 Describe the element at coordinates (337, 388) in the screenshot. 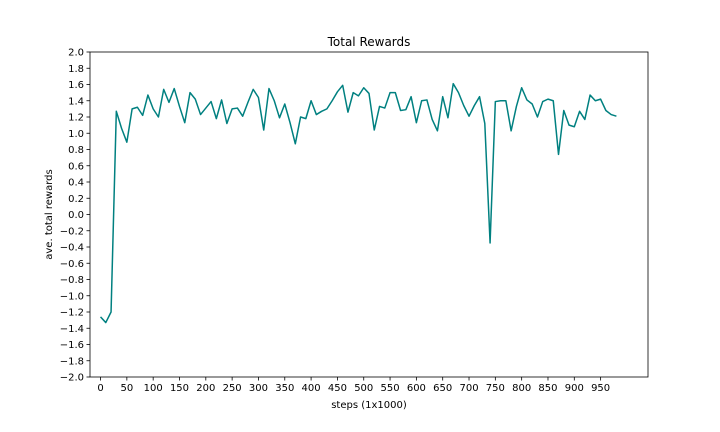

I see `x-tick-label-9: 450` at that location.